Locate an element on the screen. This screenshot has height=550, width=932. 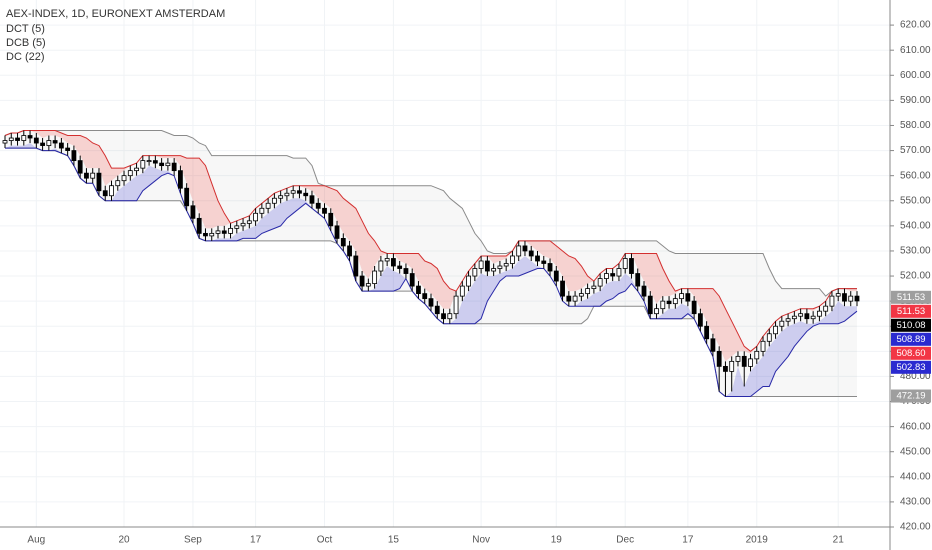
x-tick-label: 20 is located at coordinates (124, 540).